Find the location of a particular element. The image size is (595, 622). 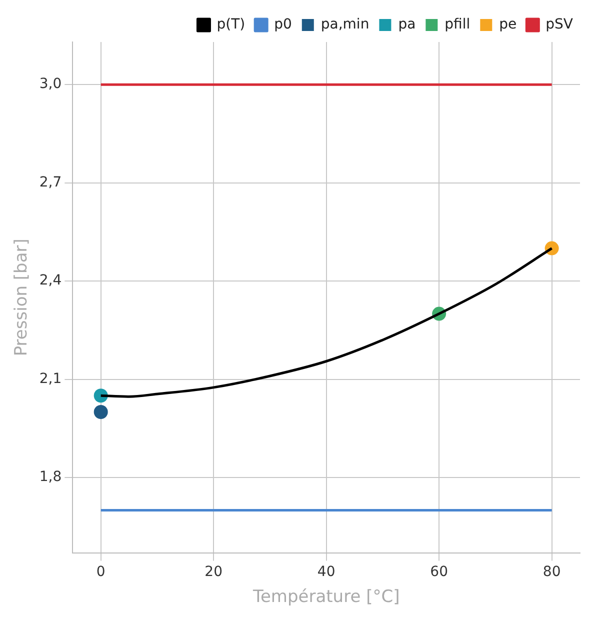

legend-label: pSV is located at coordinates (560, 24).